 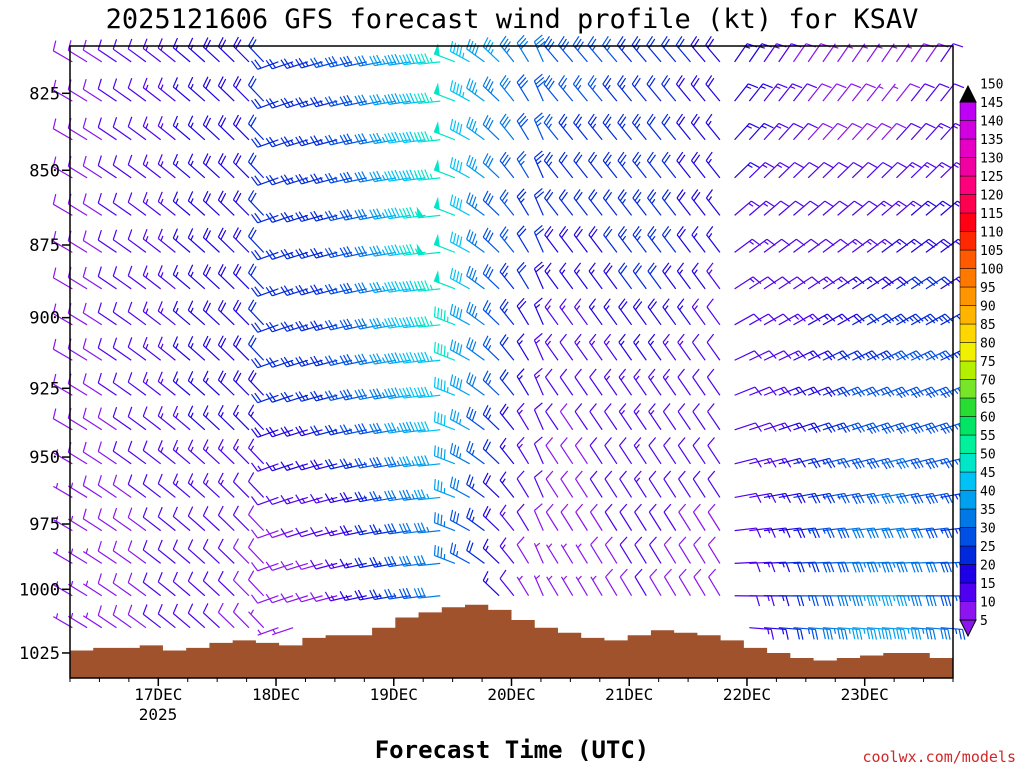 I want to click on colorbar-label: 150, so click(x=991, y=85).